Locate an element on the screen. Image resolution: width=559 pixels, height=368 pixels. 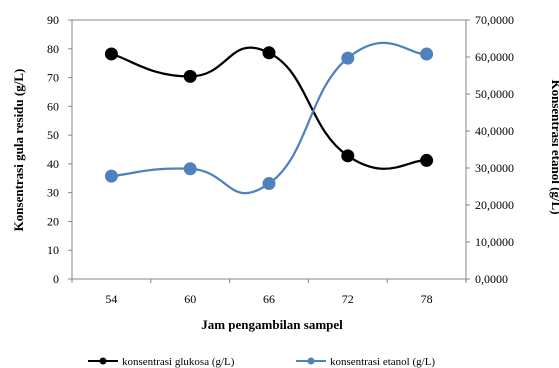
legend-label-1: konsentrasi glukosa (g/L) is located at coordinates (178, 362).